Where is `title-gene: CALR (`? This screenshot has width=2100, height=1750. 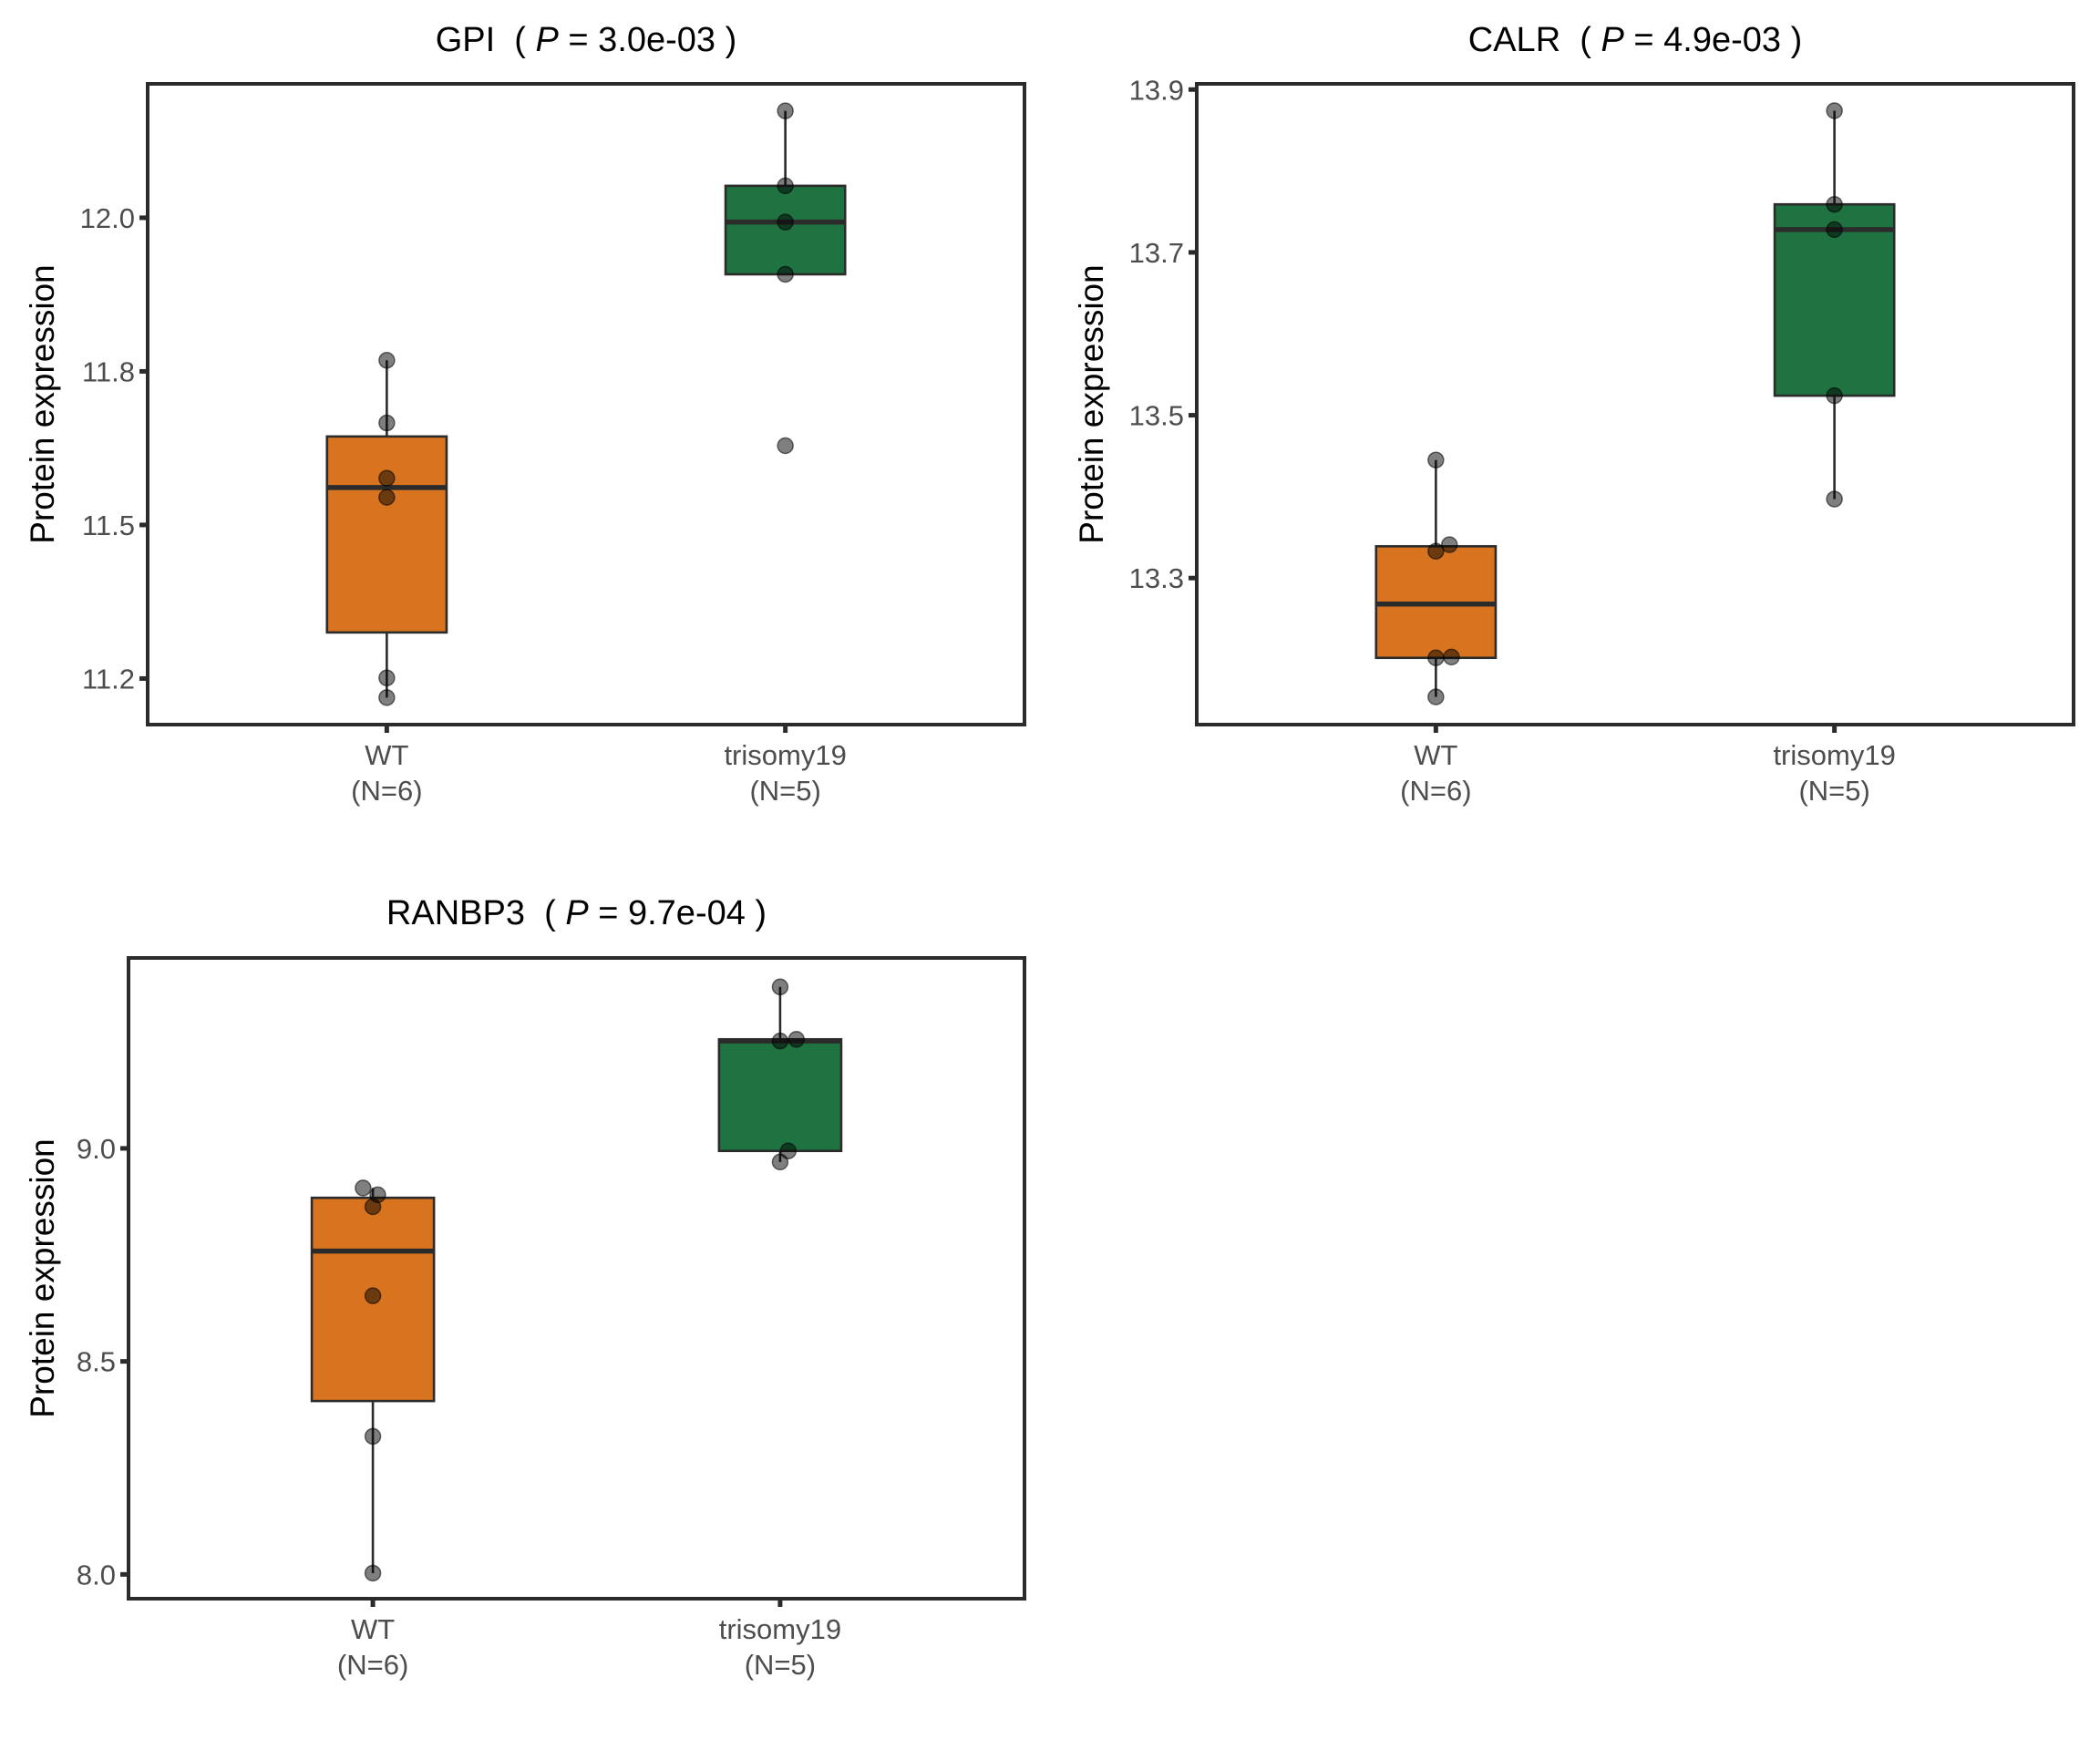
title-gene: CALR ( is located at coordinates (1535, 40).